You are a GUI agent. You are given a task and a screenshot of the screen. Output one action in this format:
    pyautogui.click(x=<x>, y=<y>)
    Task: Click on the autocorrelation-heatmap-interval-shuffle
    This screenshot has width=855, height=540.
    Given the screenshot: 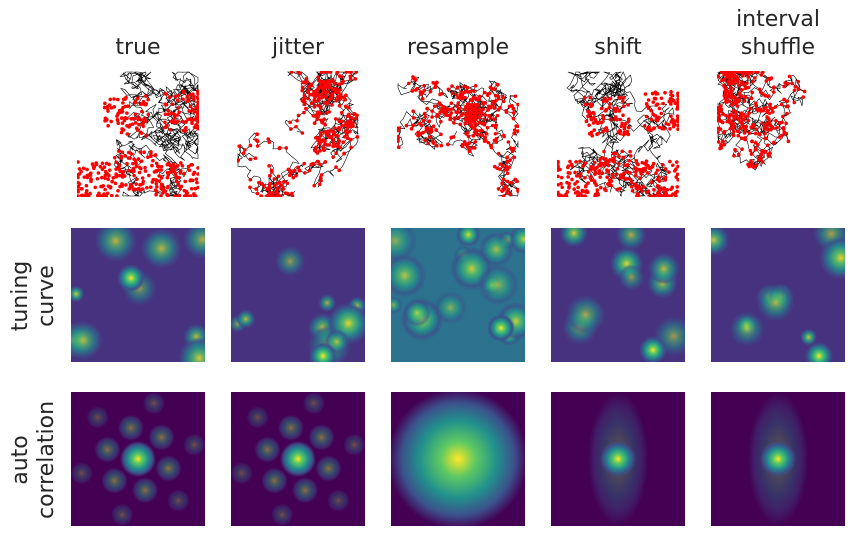 What is the action you would take?
    pyautogui.click(x=778, y=459)
    